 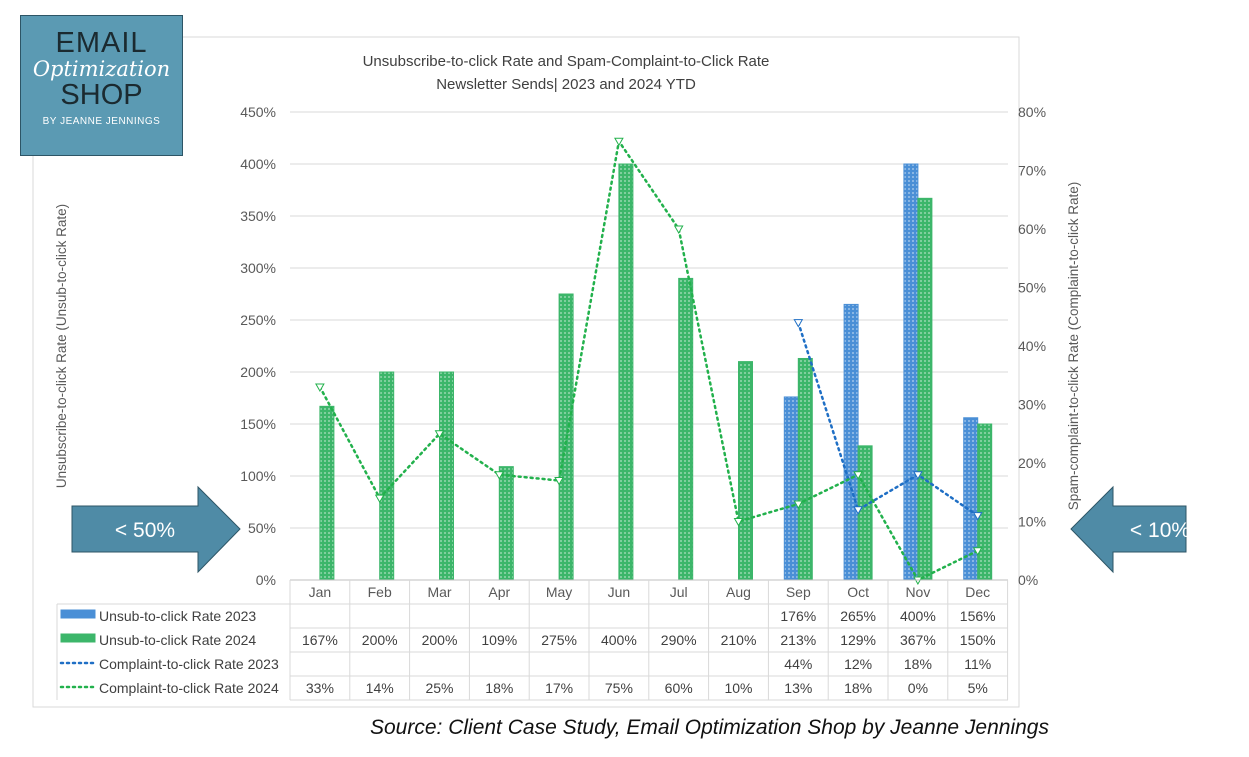 What do you see at coordinates (619, 640) in the screenshot?
I see `table-cell: 400%` at bounding box center [619, 640].